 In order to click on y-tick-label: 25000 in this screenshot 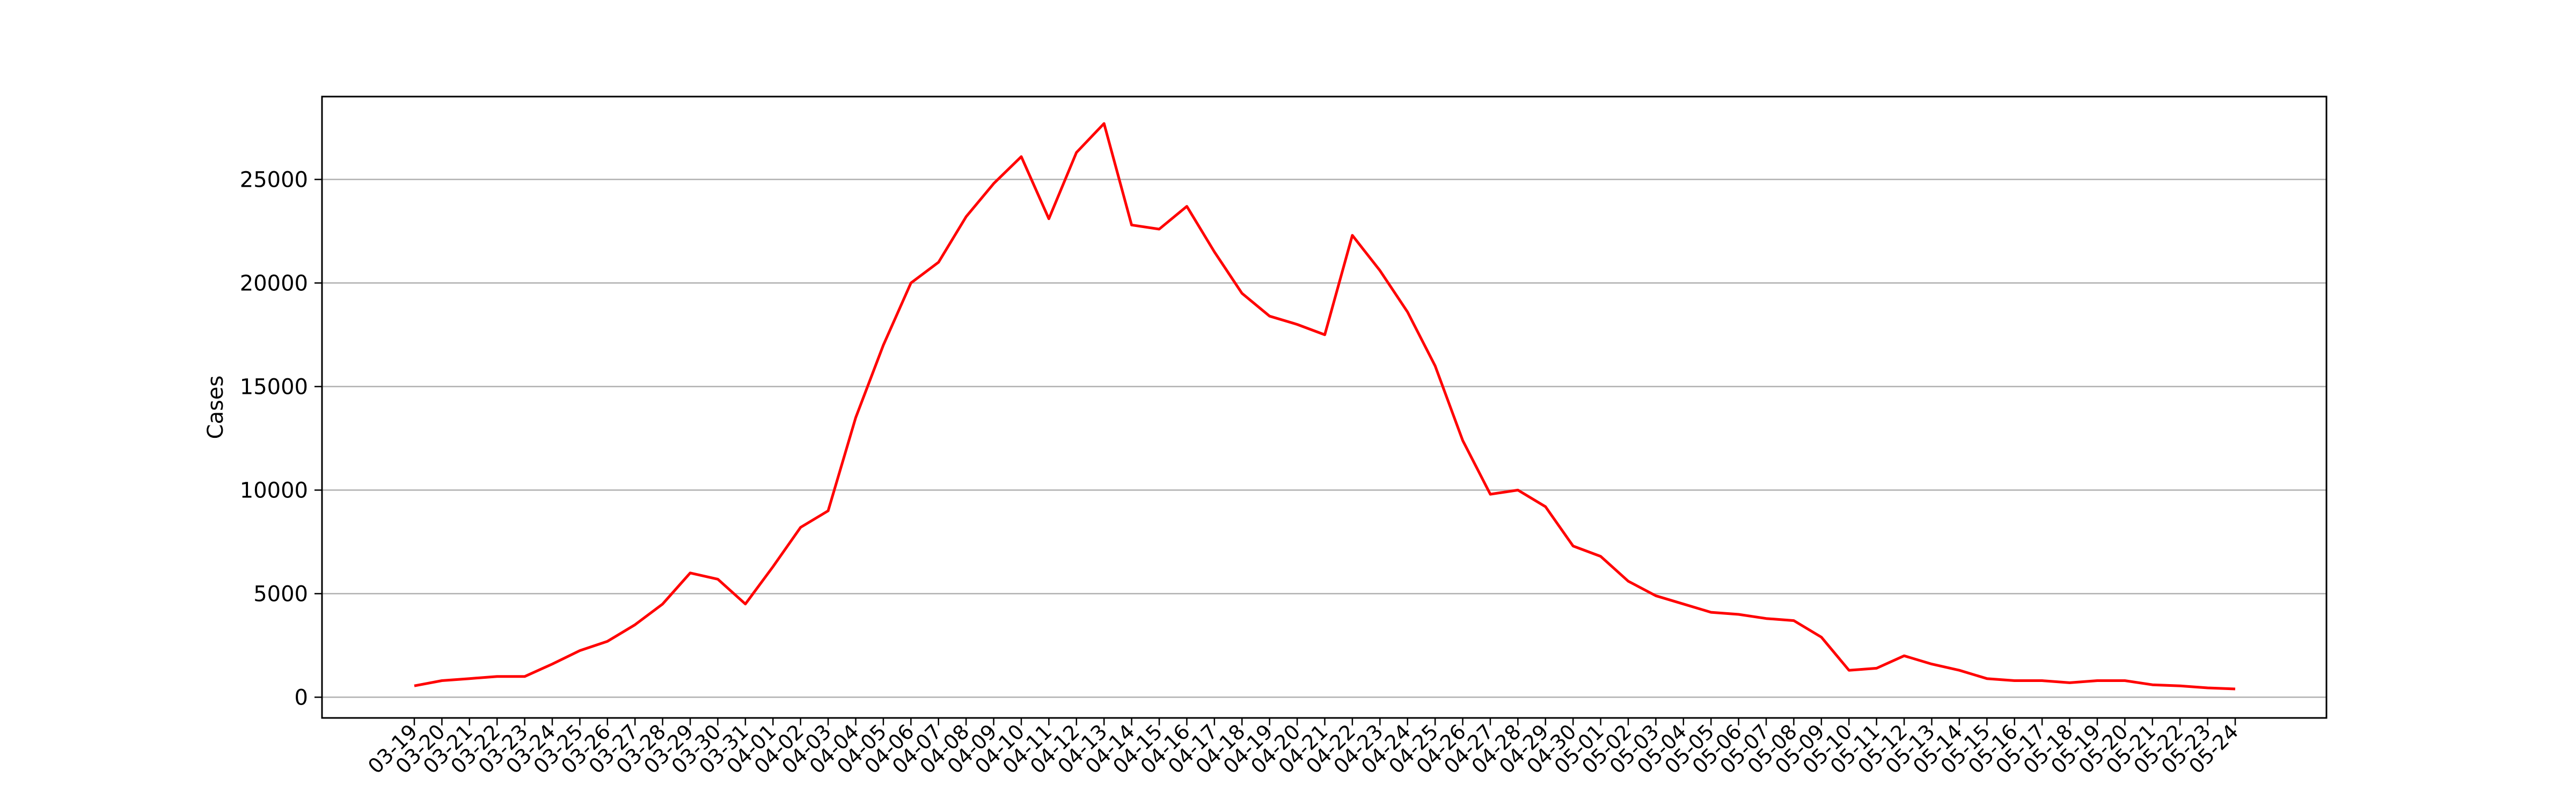, I will do `click(274, 179)`.